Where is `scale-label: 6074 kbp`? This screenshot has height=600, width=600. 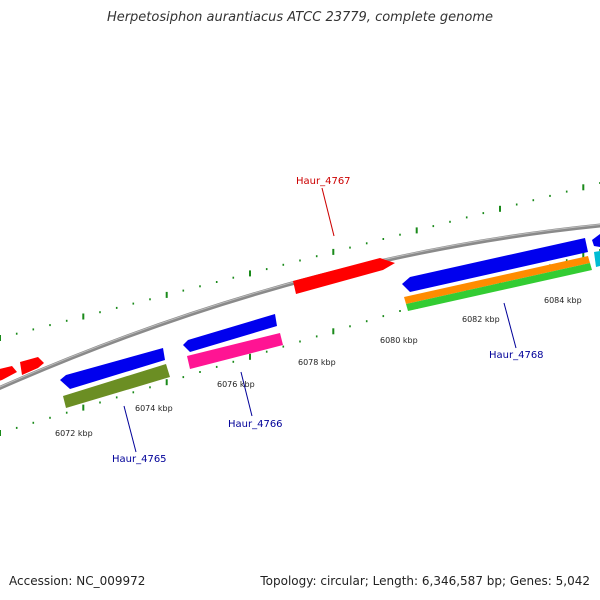
scale-label: 6074 kbp is located at coordinates (154, 408).